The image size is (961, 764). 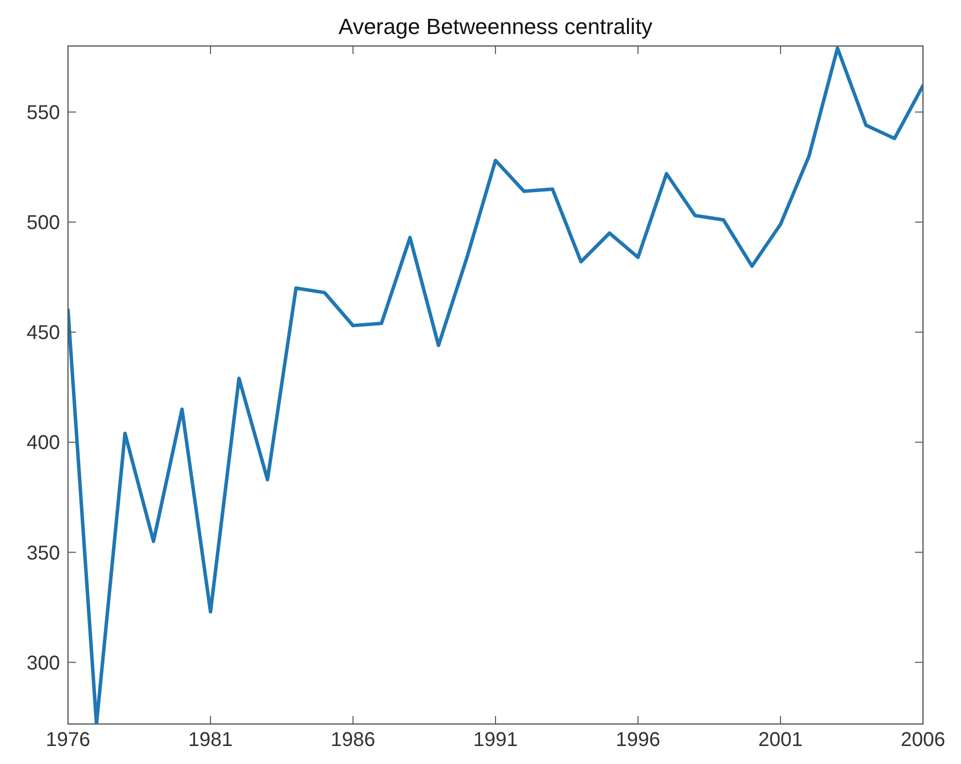 What do you see at coordinates (923, 740) in the screenshot?
I see `x-tick-label: 2006` at bounding box center [923, 740].